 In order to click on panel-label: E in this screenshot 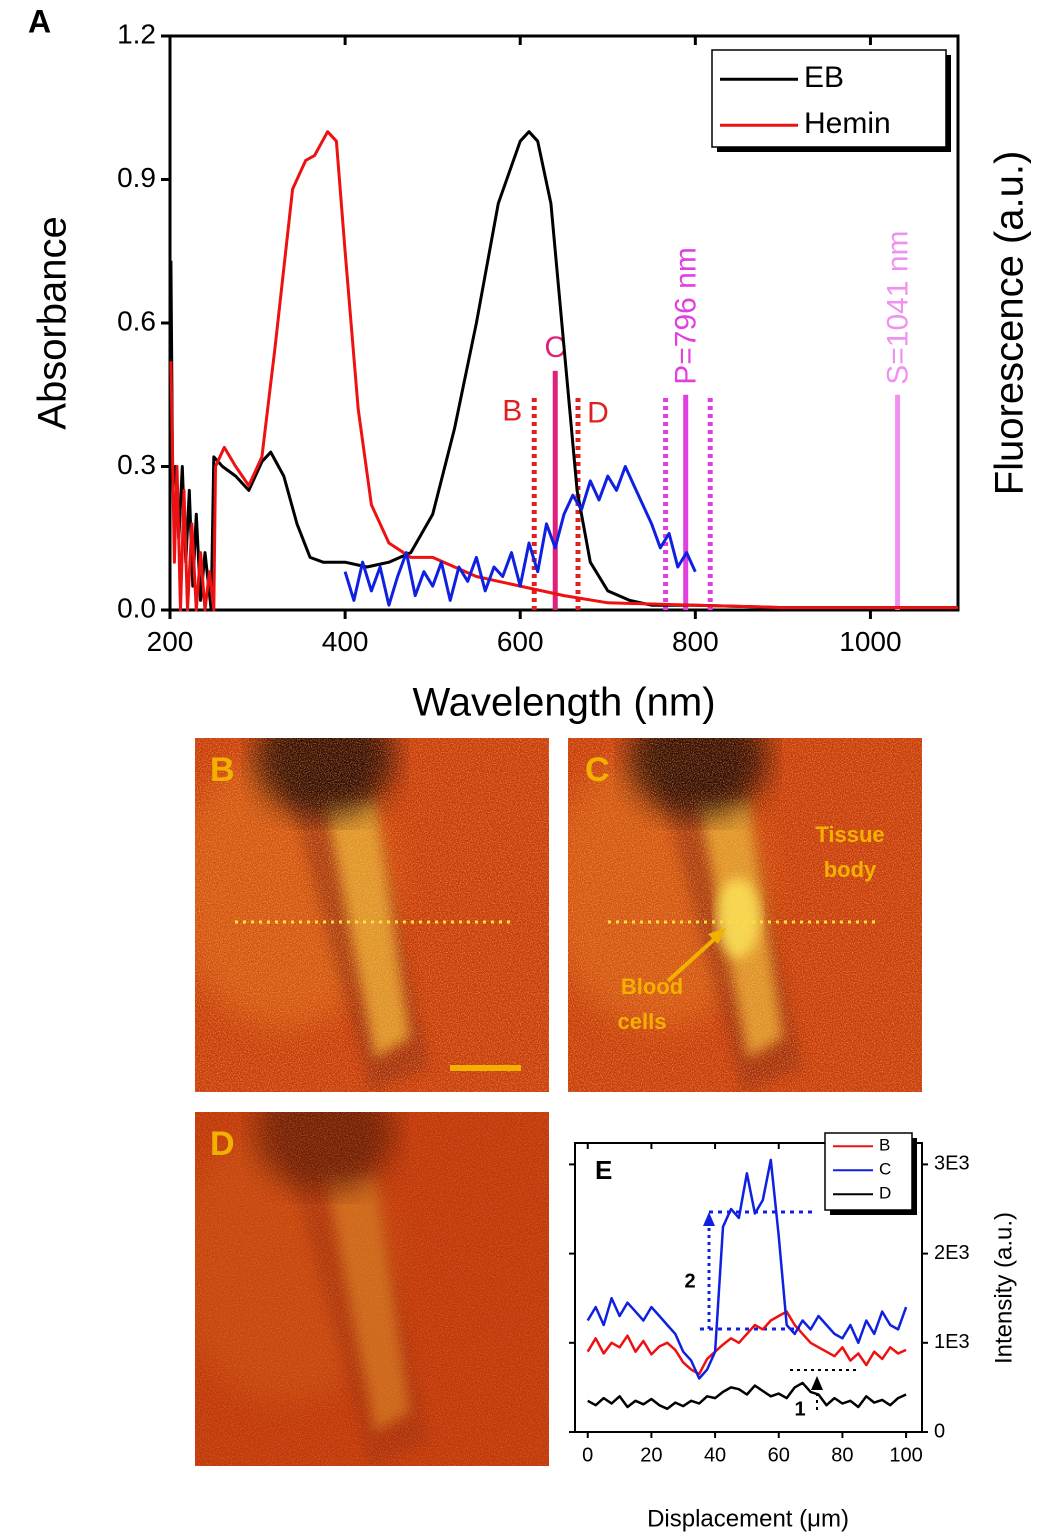, I will do `click(603, 1170)`.